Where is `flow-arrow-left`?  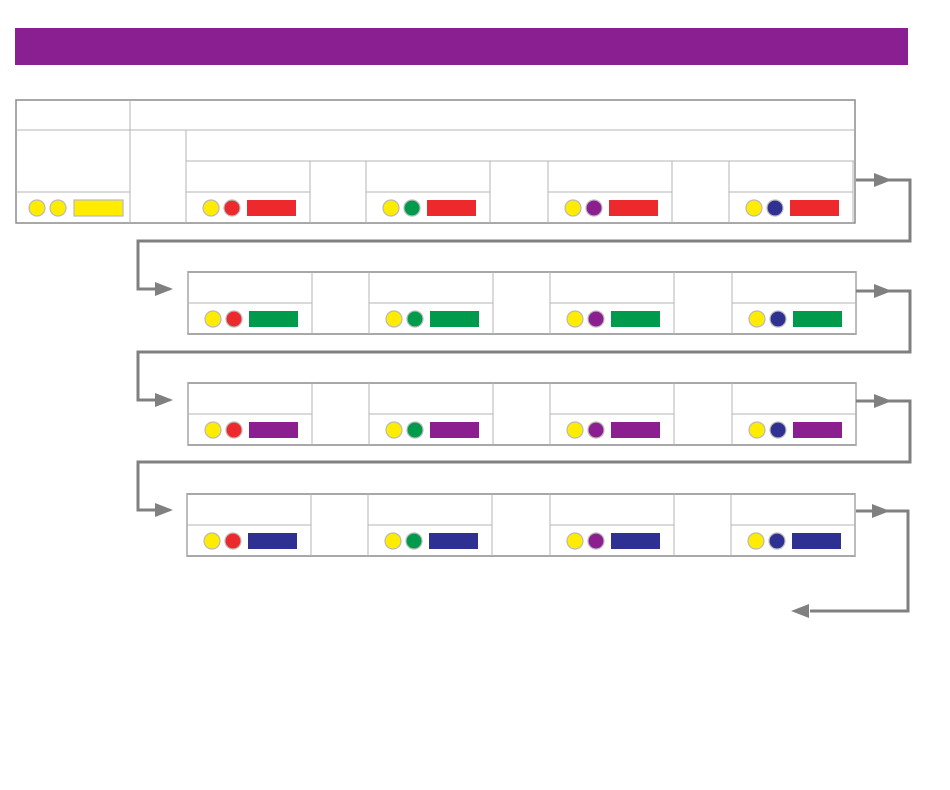 flow-arrow-left is located at coordinates (800, 611).